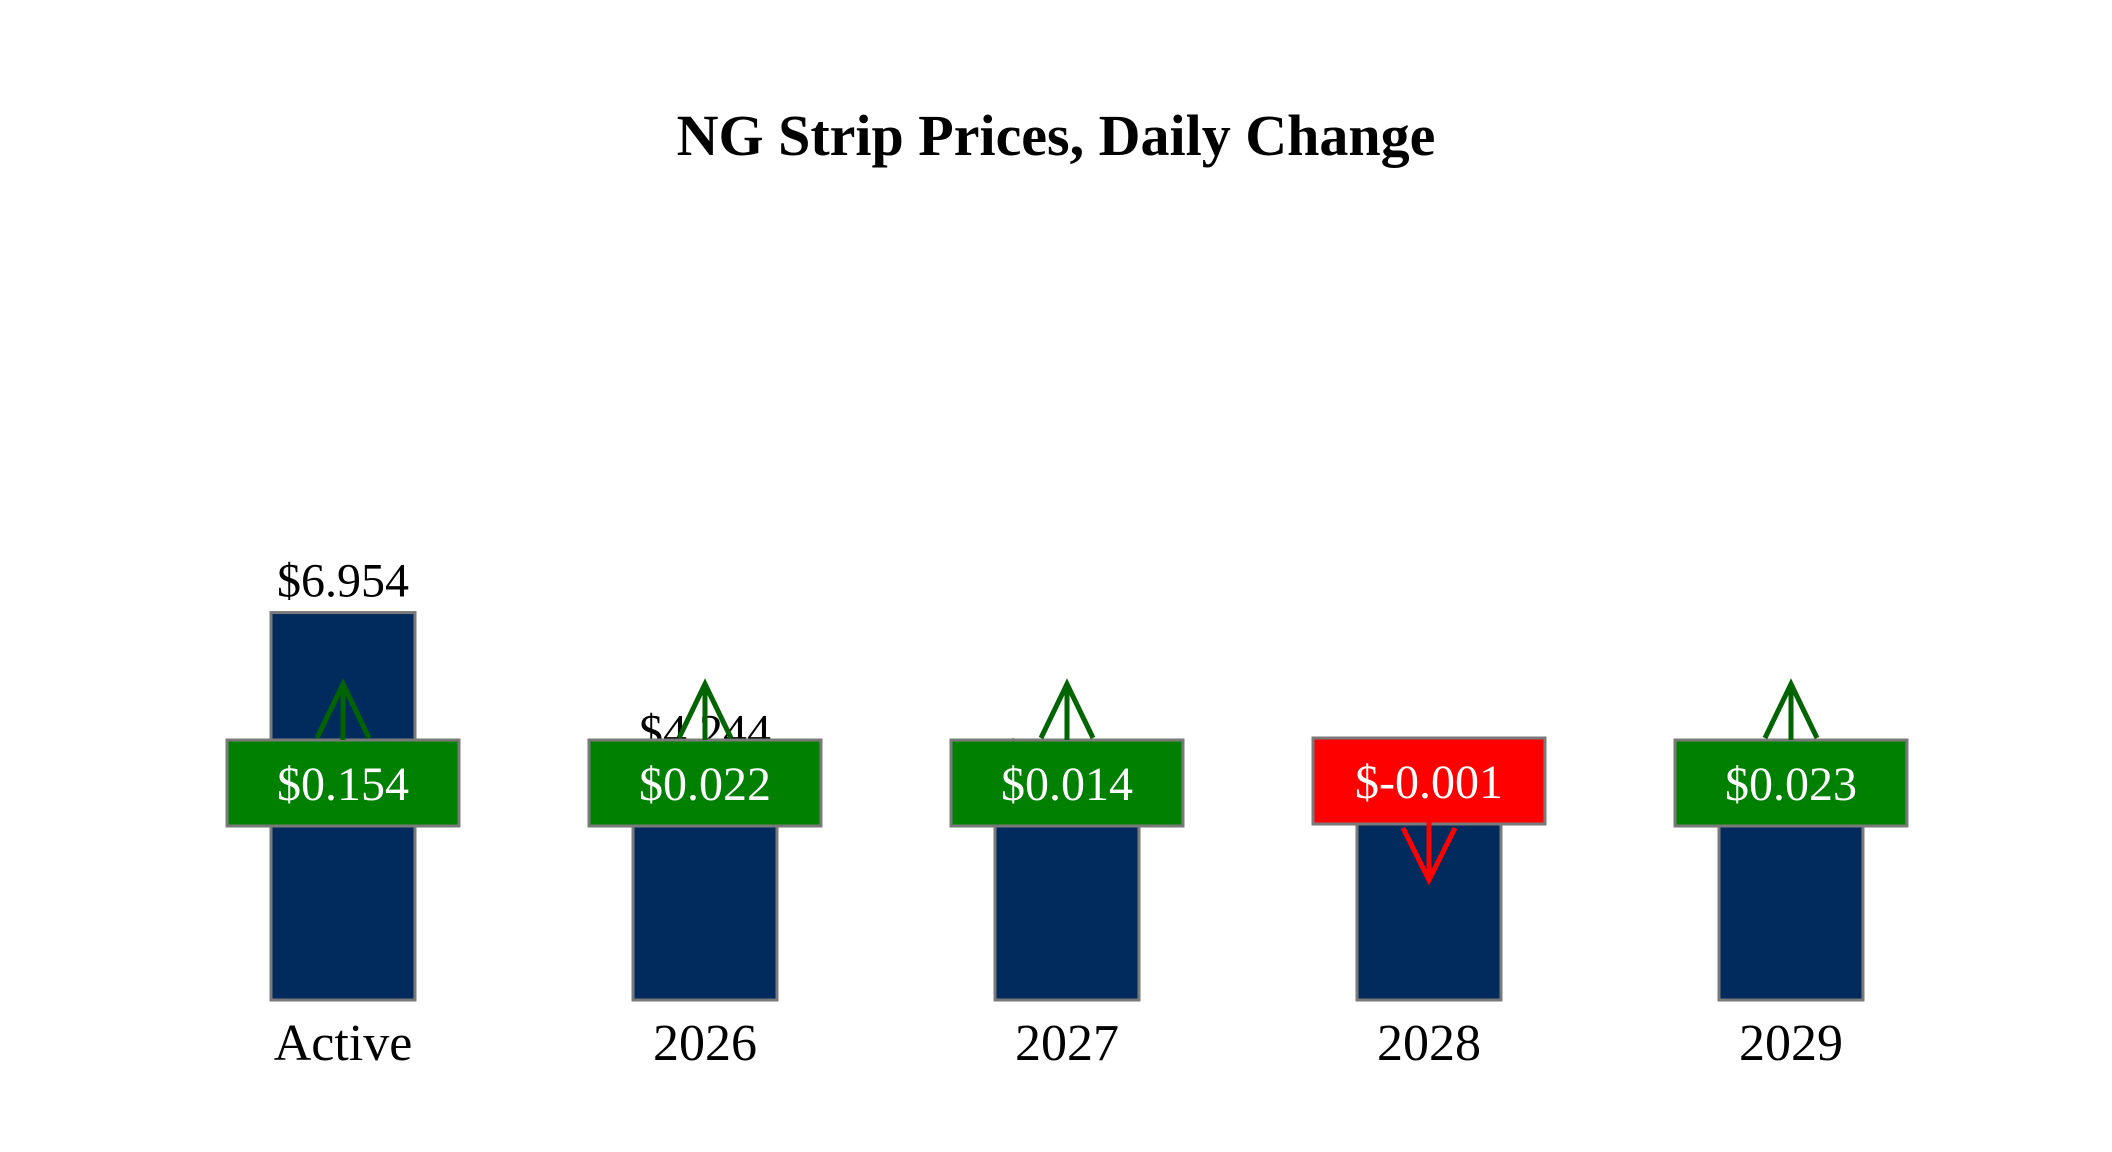 Image resolution: width=2112 pixels, height=1152 pixels. I want to click on bar-group: $3.6142029$0.023, so click(1791, 875).